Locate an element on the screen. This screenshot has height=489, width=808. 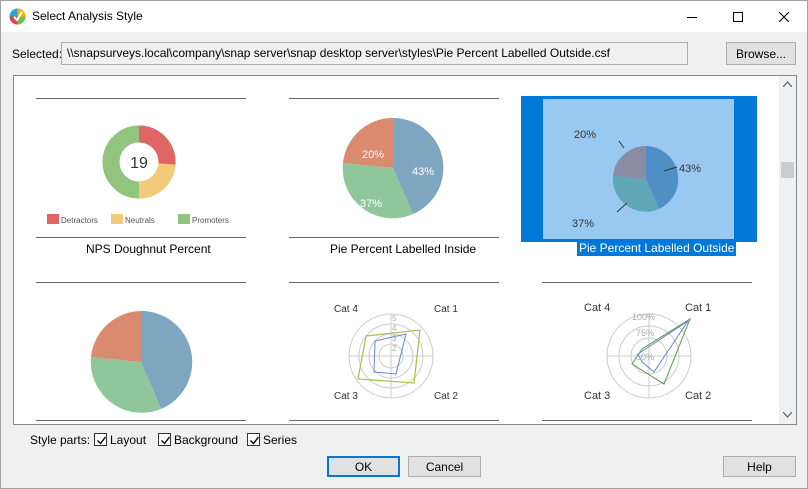
pie-inside-chart: 43% 37% 20% is located at coordinates (393, 168).